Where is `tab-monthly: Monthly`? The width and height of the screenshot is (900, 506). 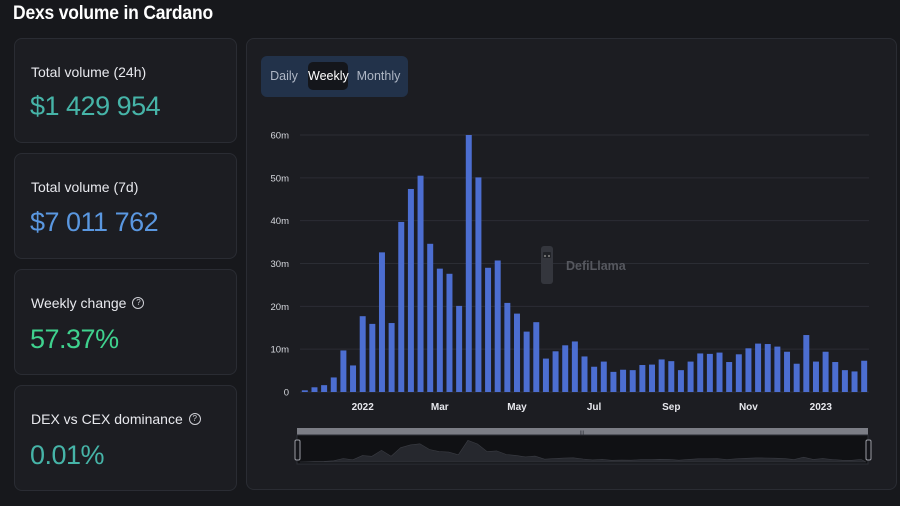 tab-monthly: Monthly is located at coordinates (378, 76).